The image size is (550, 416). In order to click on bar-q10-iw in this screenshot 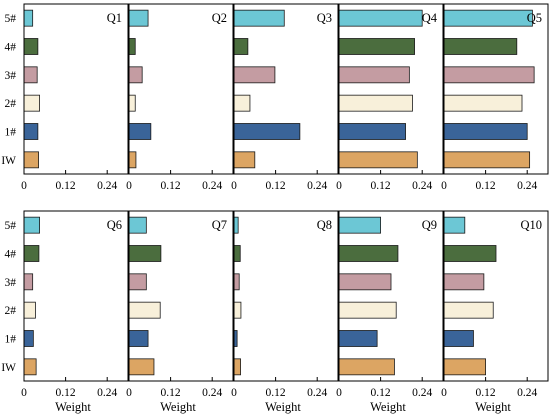, I will do `click(464, 367)`.